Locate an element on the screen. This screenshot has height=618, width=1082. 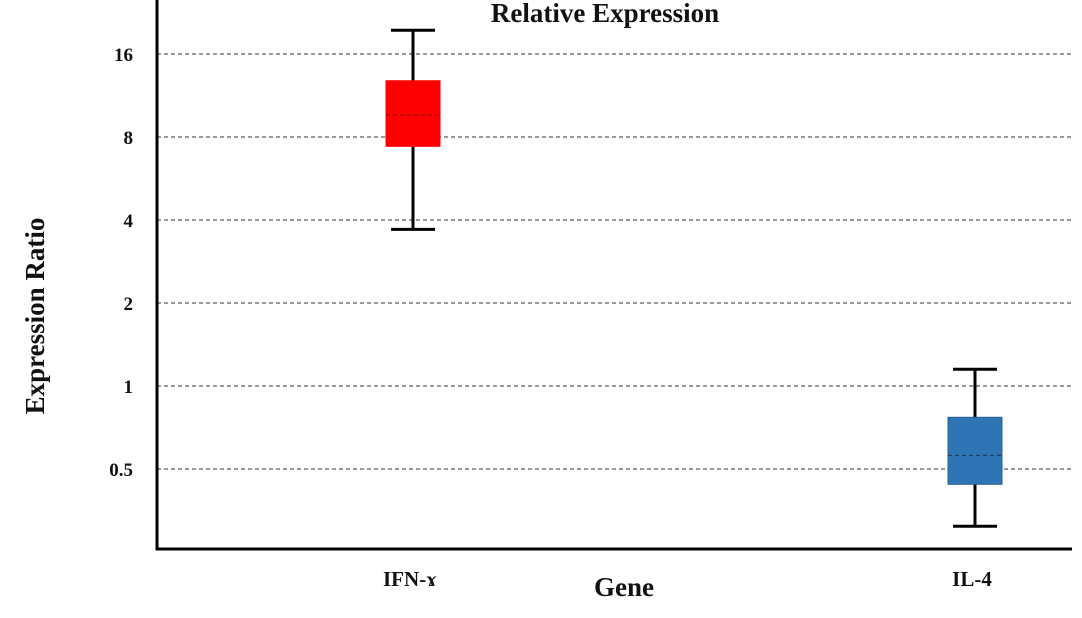
category-labels: IFN-ɤ IL-4 is located at coordinates (687, 579).